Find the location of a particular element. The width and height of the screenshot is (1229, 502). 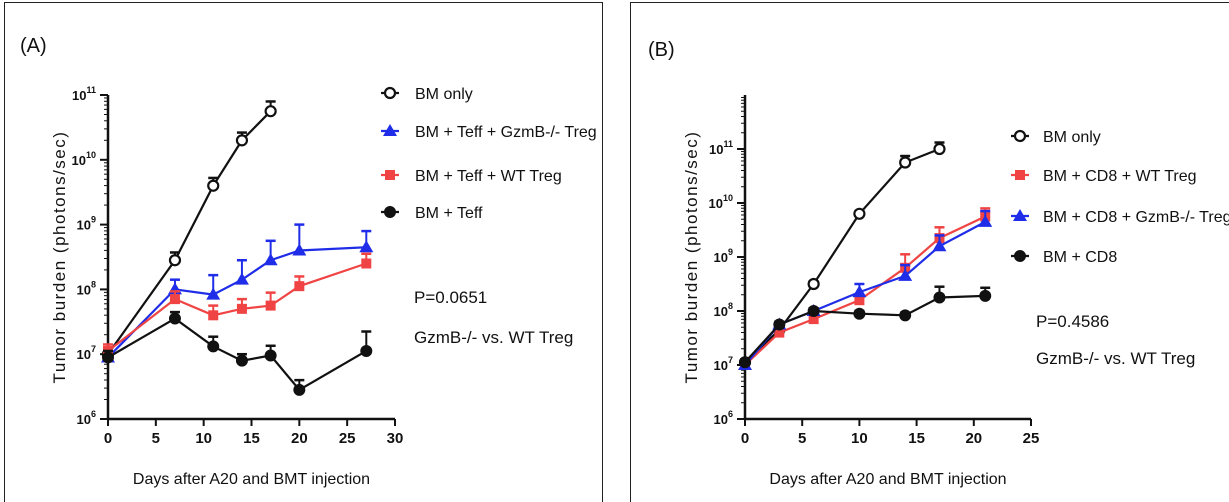

stat-pvalue-b: P=0.4586 is located at coordinates (1072, 321).